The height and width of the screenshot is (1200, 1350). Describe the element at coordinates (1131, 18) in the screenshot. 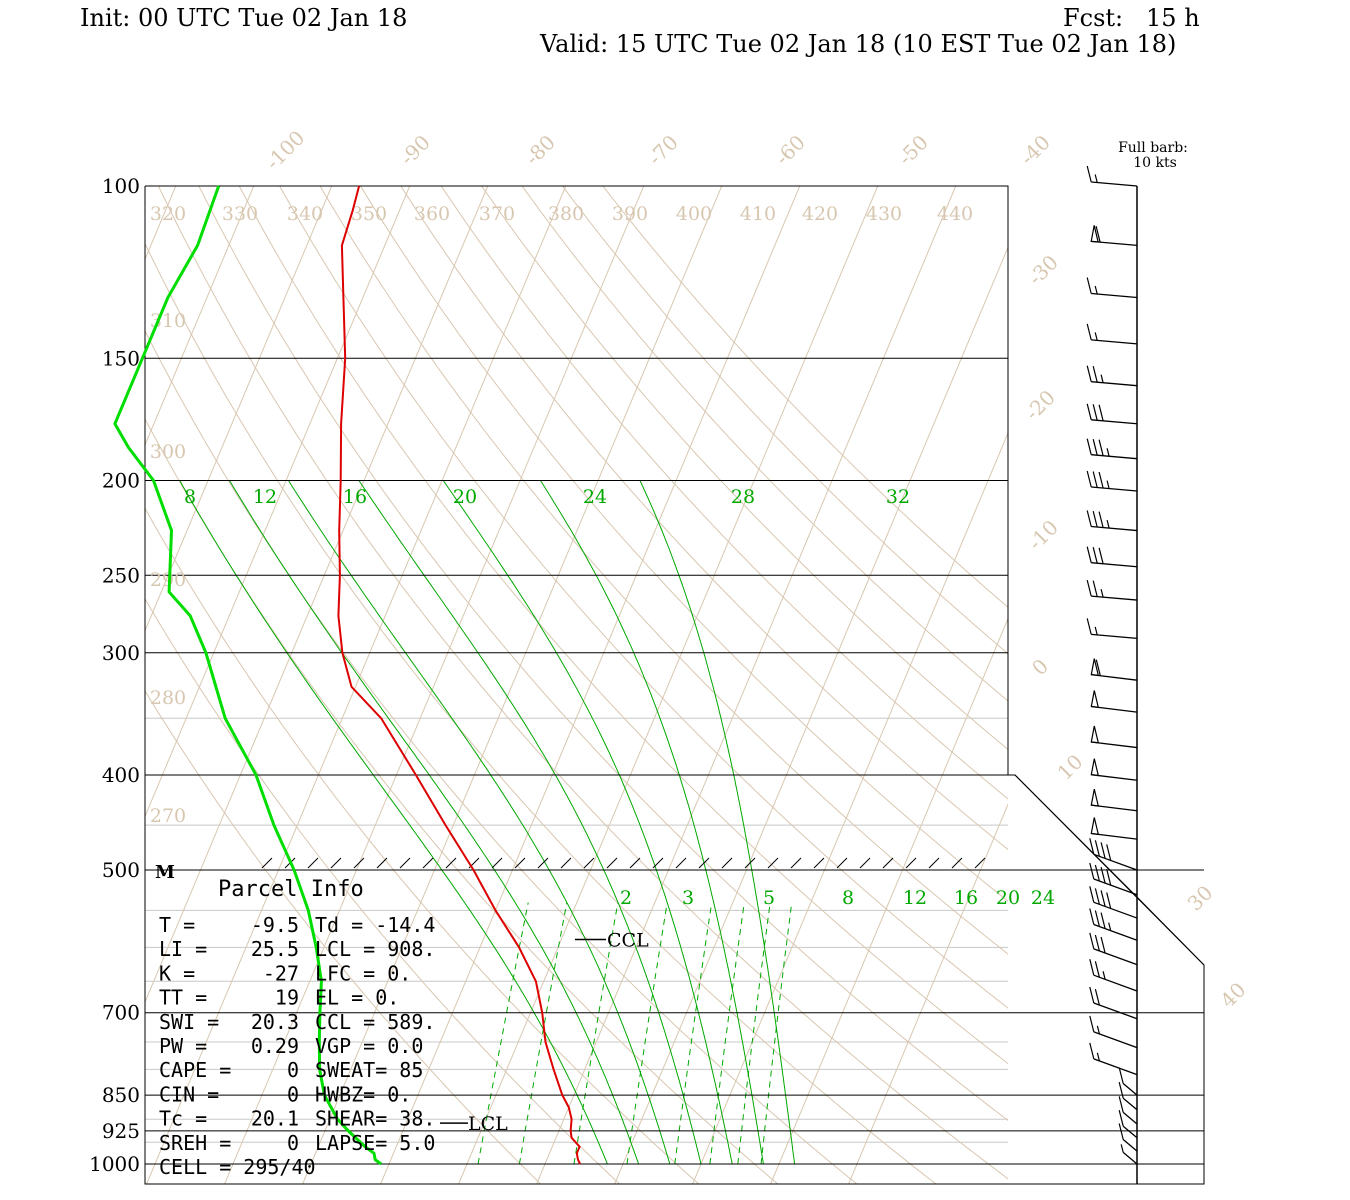

I see `forecast-hour: Fcst: 15 h` at that location.